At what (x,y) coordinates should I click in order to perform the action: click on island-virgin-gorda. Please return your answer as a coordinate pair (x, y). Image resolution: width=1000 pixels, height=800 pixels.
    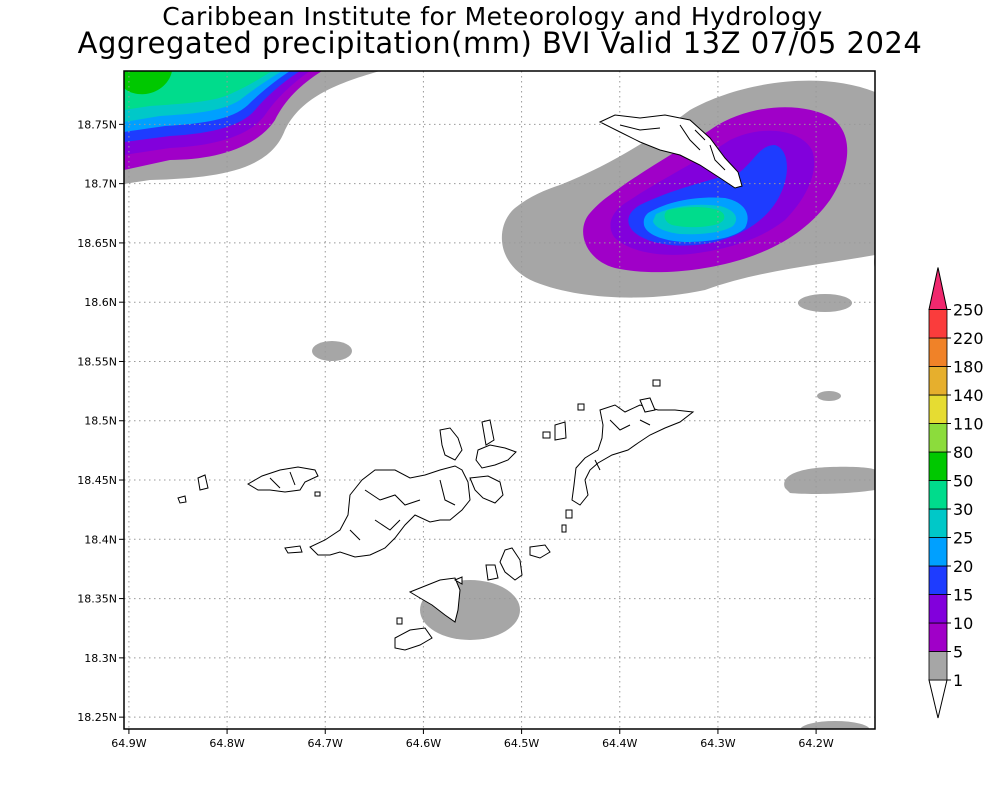
    Looking at the image, I should click on (633, 455).